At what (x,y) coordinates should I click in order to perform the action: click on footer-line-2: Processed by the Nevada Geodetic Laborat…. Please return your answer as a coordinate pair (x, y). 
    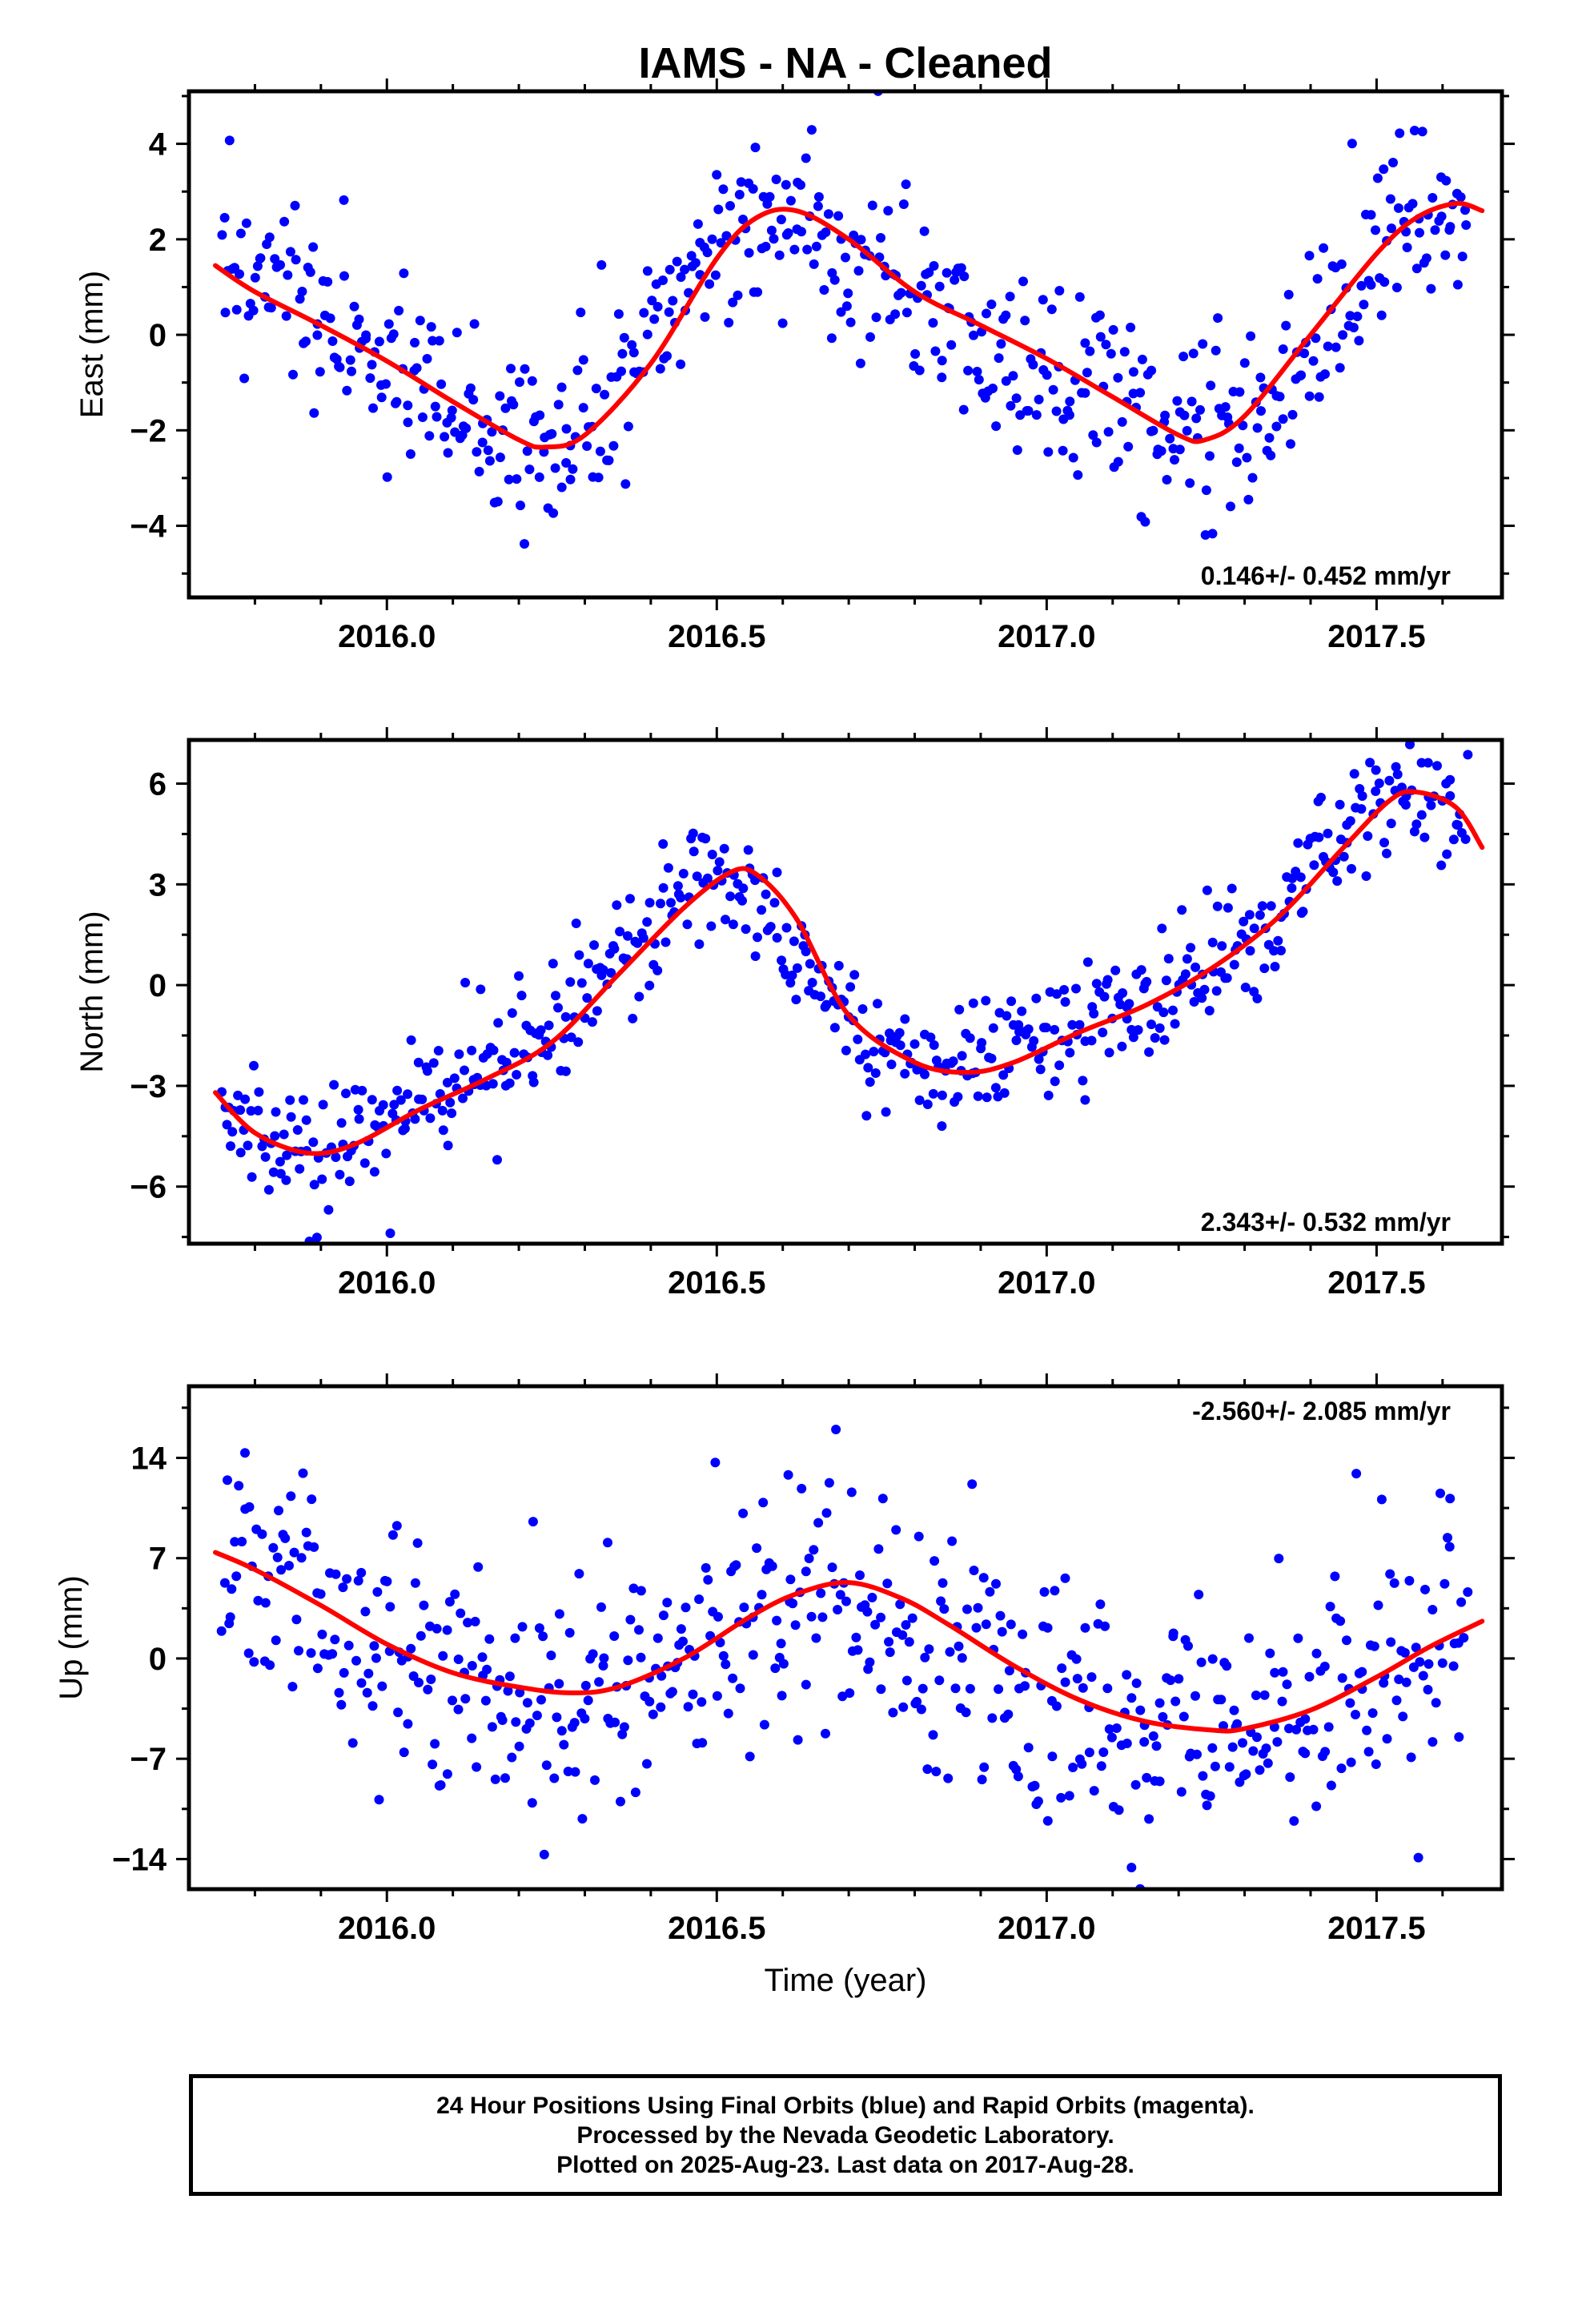
    Looking at the image, I should click on (845, 2135).